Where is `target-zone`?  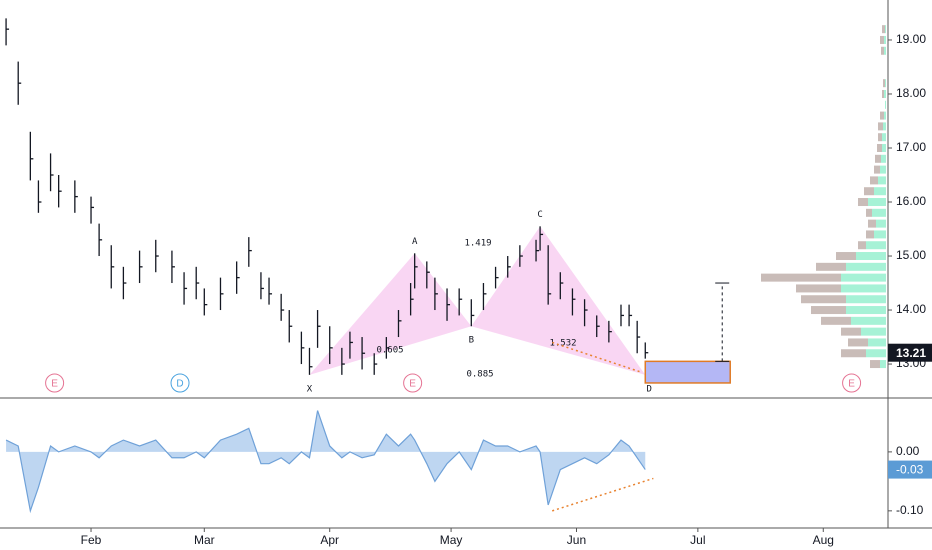
target-zone is located at coordinates (687, 372).